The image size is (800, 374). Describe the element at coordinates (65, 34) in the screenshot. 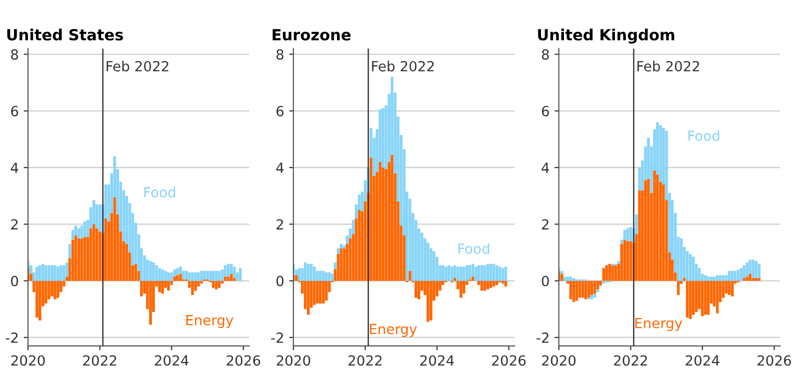

I see `chart-title: United States` at that location.